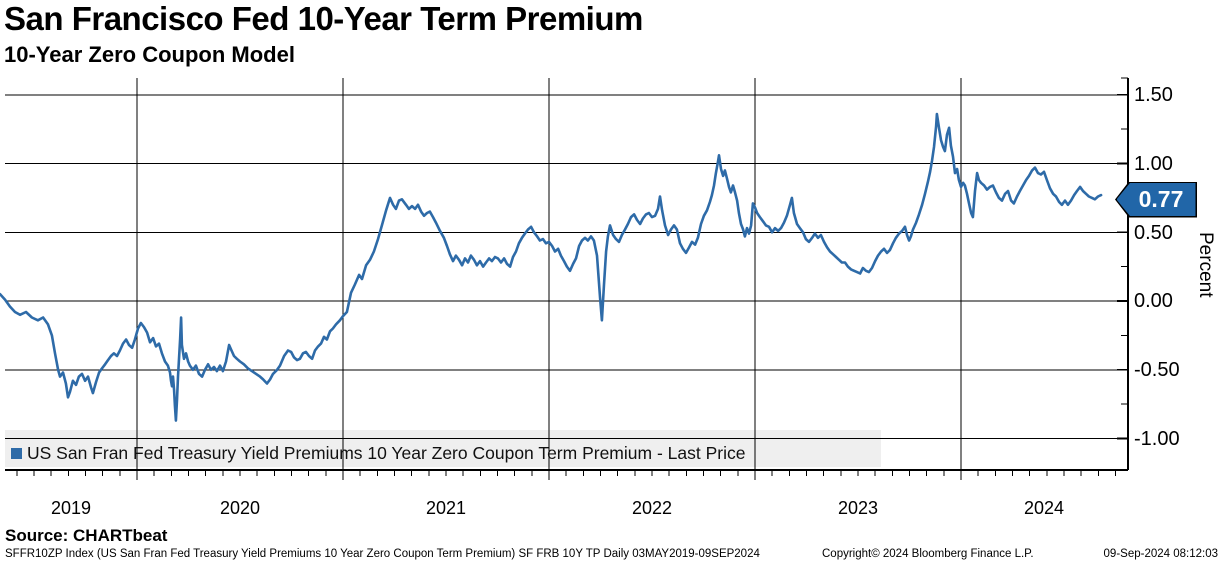  What do you see at coordinates (1205, 265) in the screenshot?
I see `y-axis-title: Percent` at bounding box center [1205, 265].